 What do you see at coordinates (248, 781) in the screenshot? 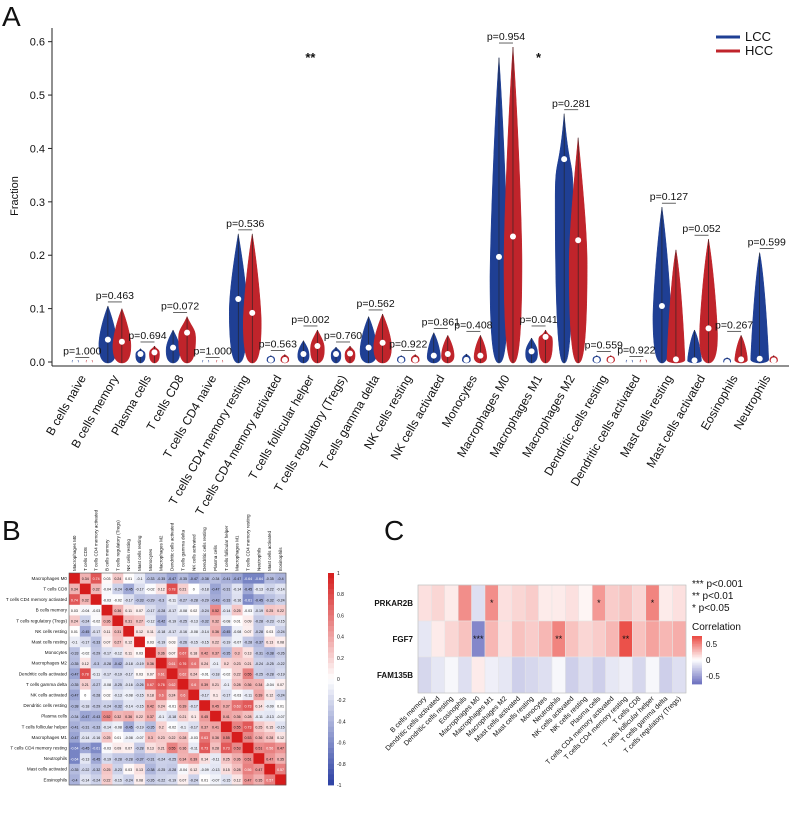
I see `heatmap-cell-value: 0.47` at bounding box center [248, 781].